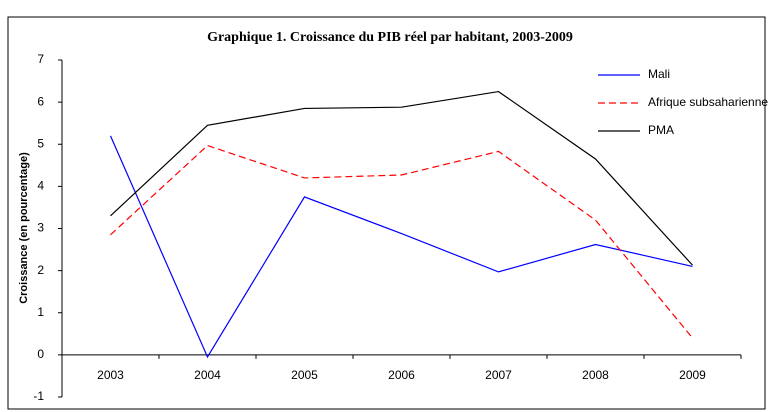 Image resolution: width=774 pixels, height=412 pixels. What do you see at coordinates (304, 375) in the screenshot?
I see `x-tick-label: 2005` at bounding box center [304, 375].